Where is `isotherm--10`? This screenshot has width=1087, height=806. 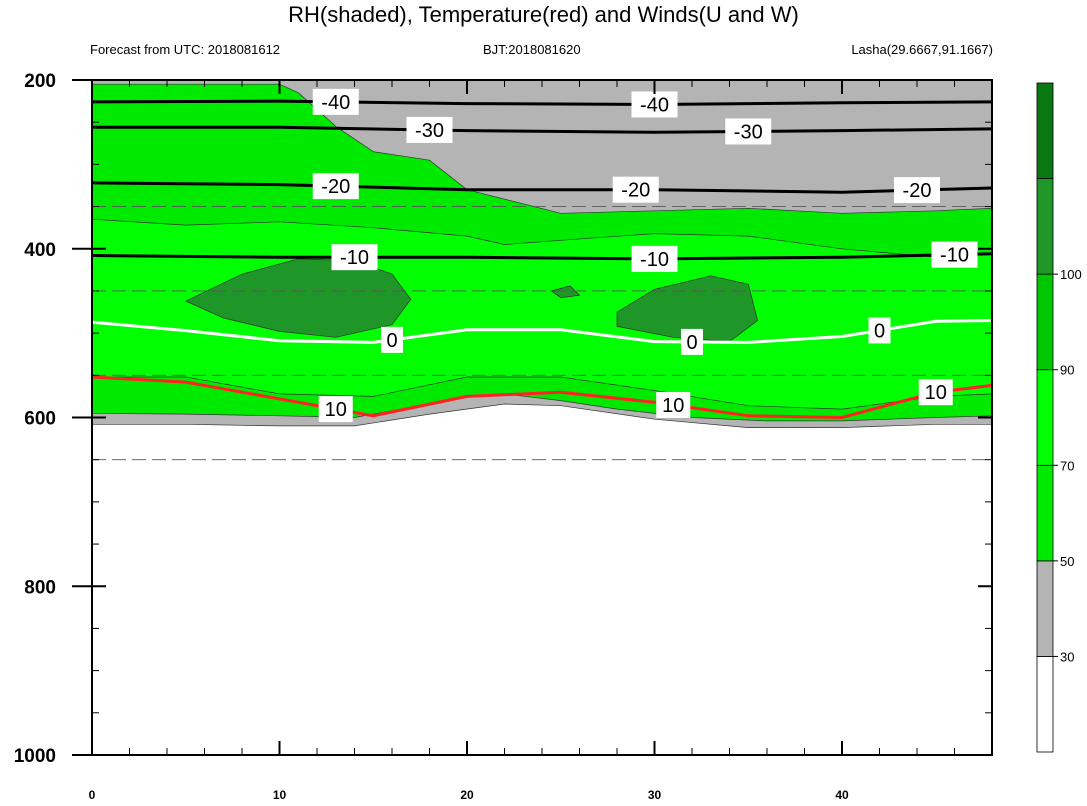
isotherm--10 is located at coordinates (542, 256).